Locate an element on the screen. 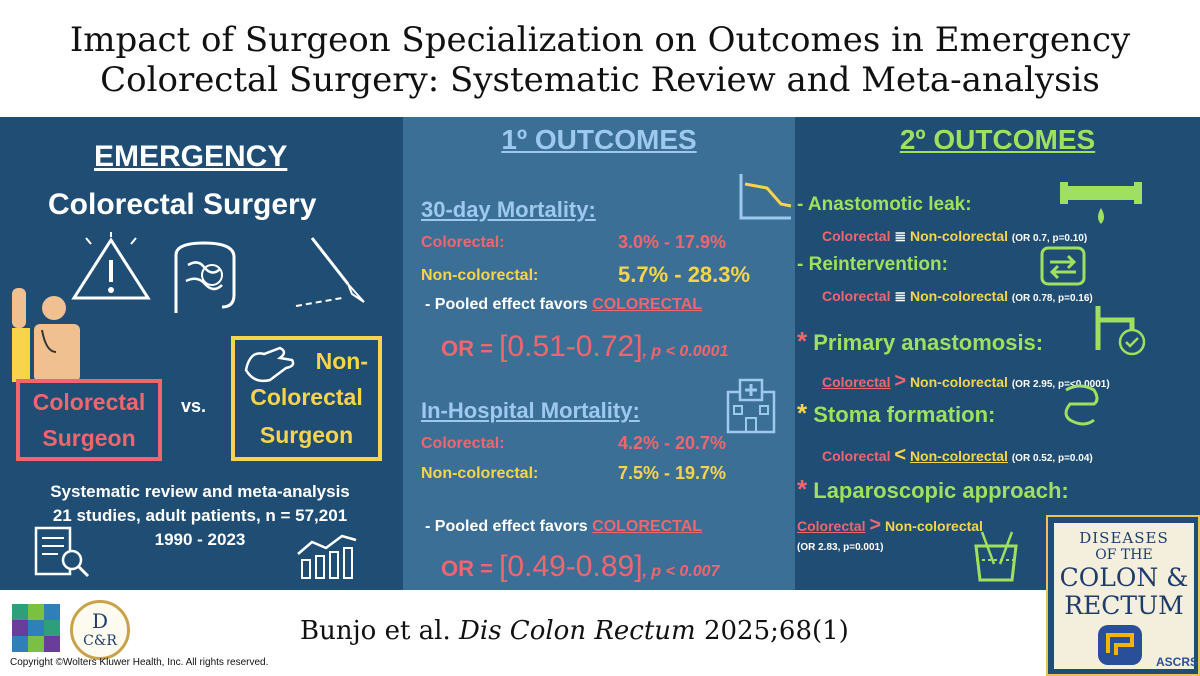 This screenshot has height=676, width=1200. journal-cover-inner: DISEASES OF THE COLON & RECTUM ASCRS is located at coordinates (1126, 596).